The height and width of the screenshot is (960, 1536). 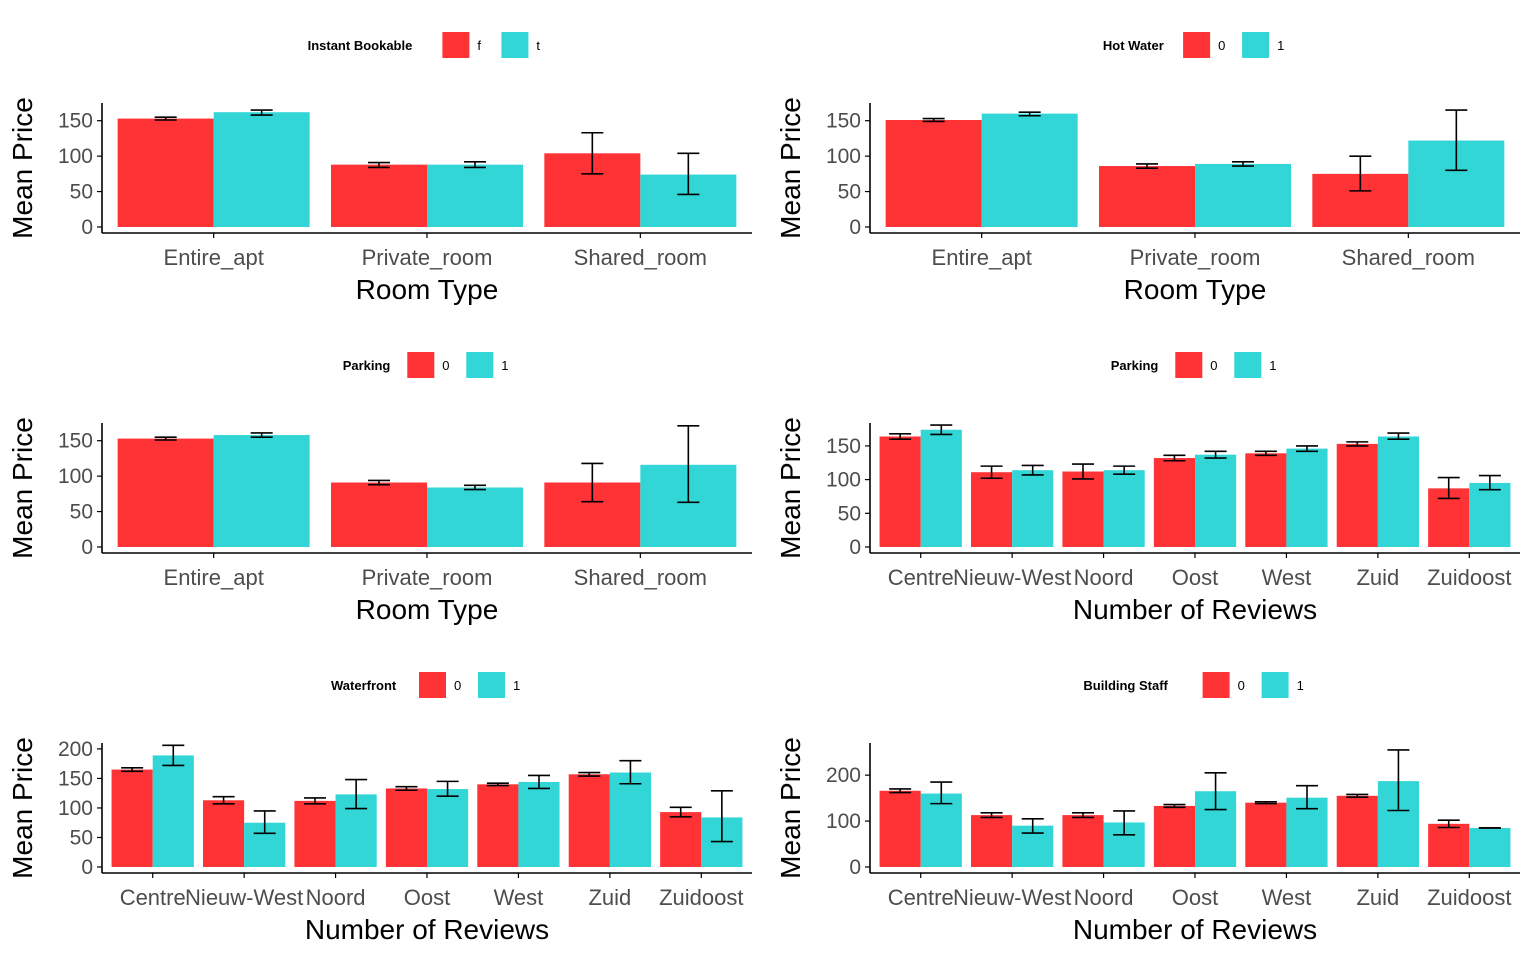 I want to click on legend: Waterfront 0 1, so click(x=425, y=685).